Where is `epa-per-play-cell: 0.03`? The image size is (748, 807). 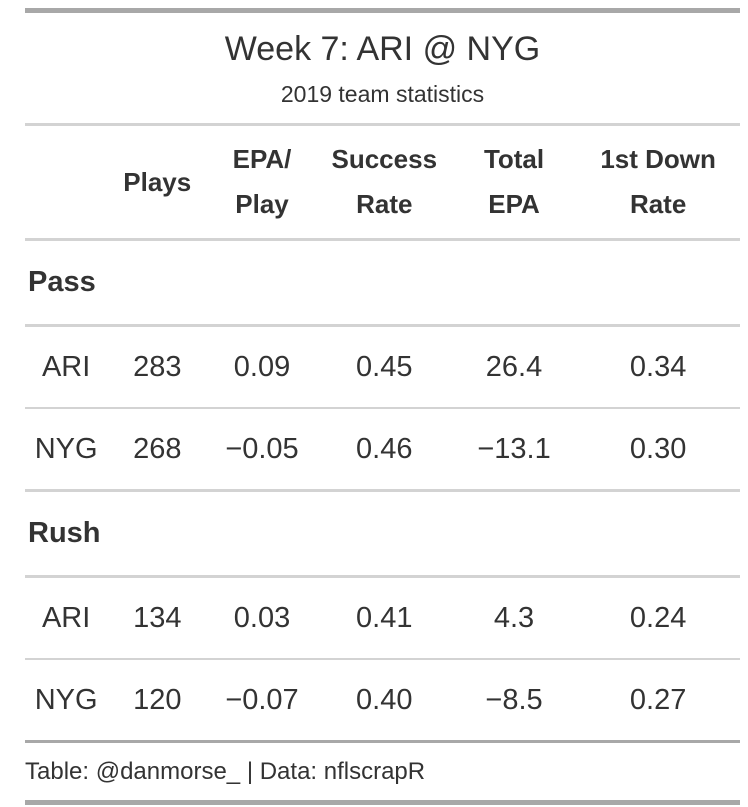
epa-per-play-cell: 0.03 is located at coordinates (262, 618).